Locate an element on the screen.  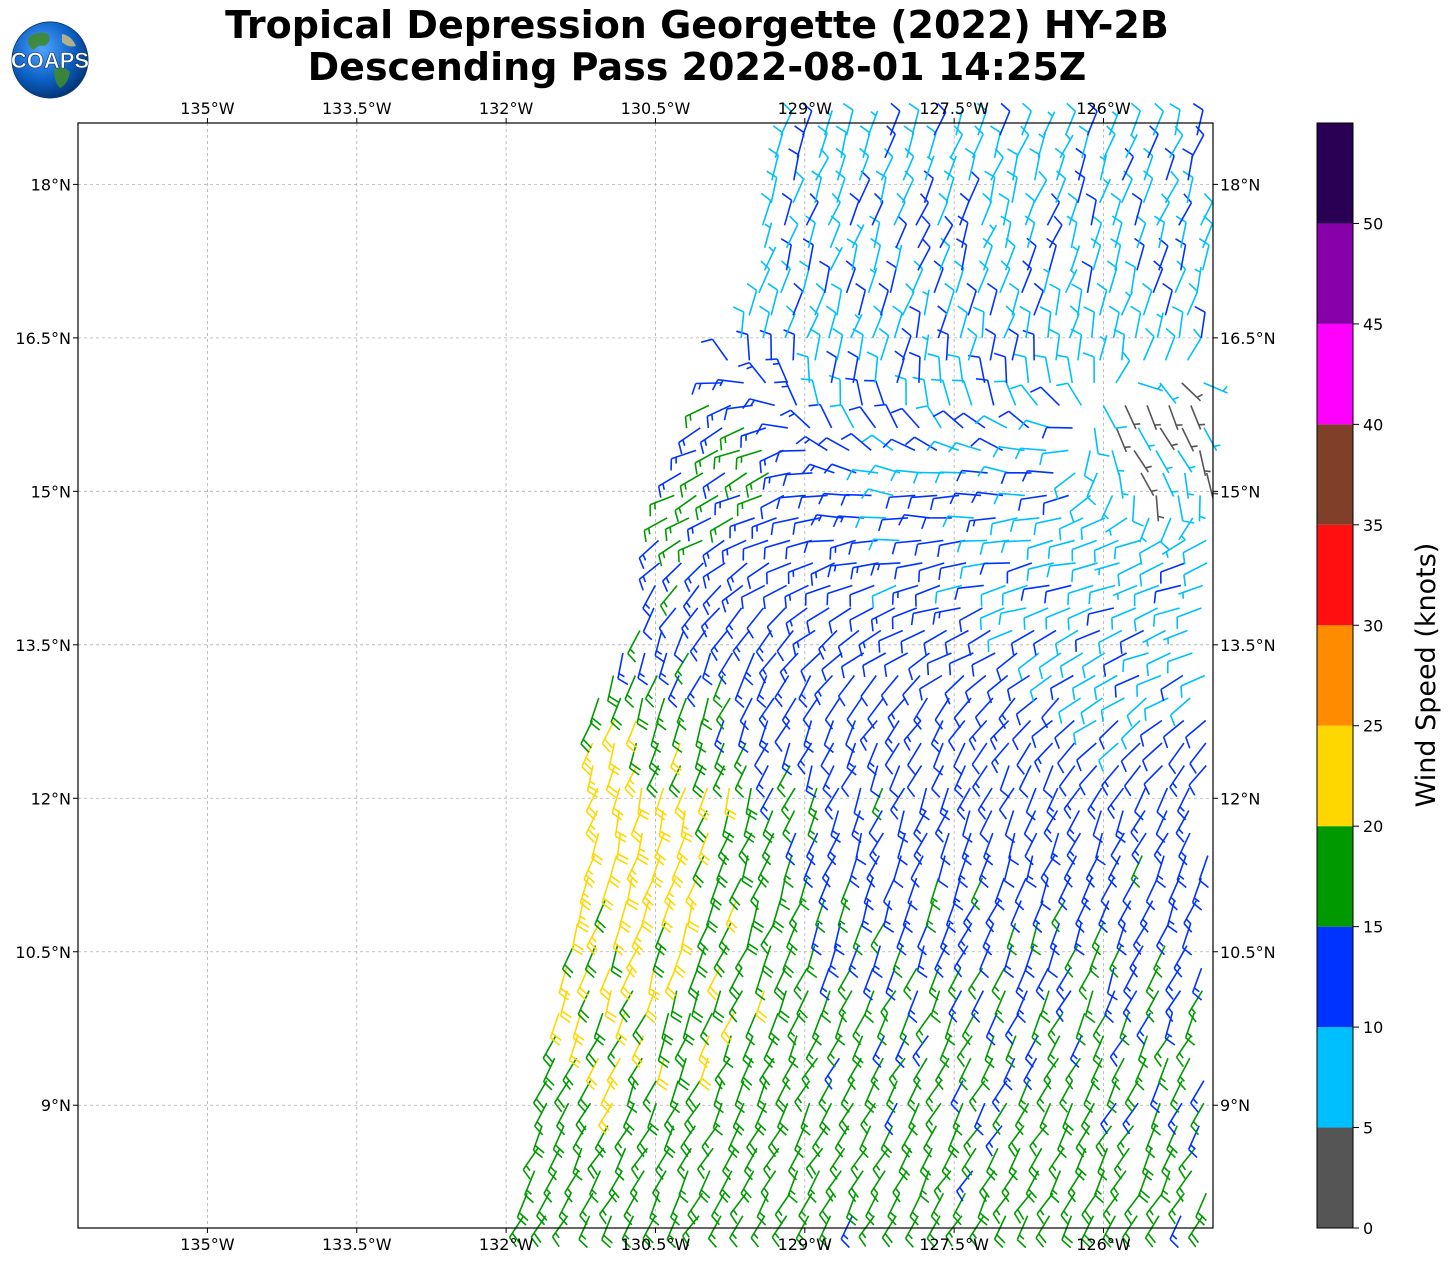
colorbar-tick-label: 10 is located at coordinates (1373, 1027).